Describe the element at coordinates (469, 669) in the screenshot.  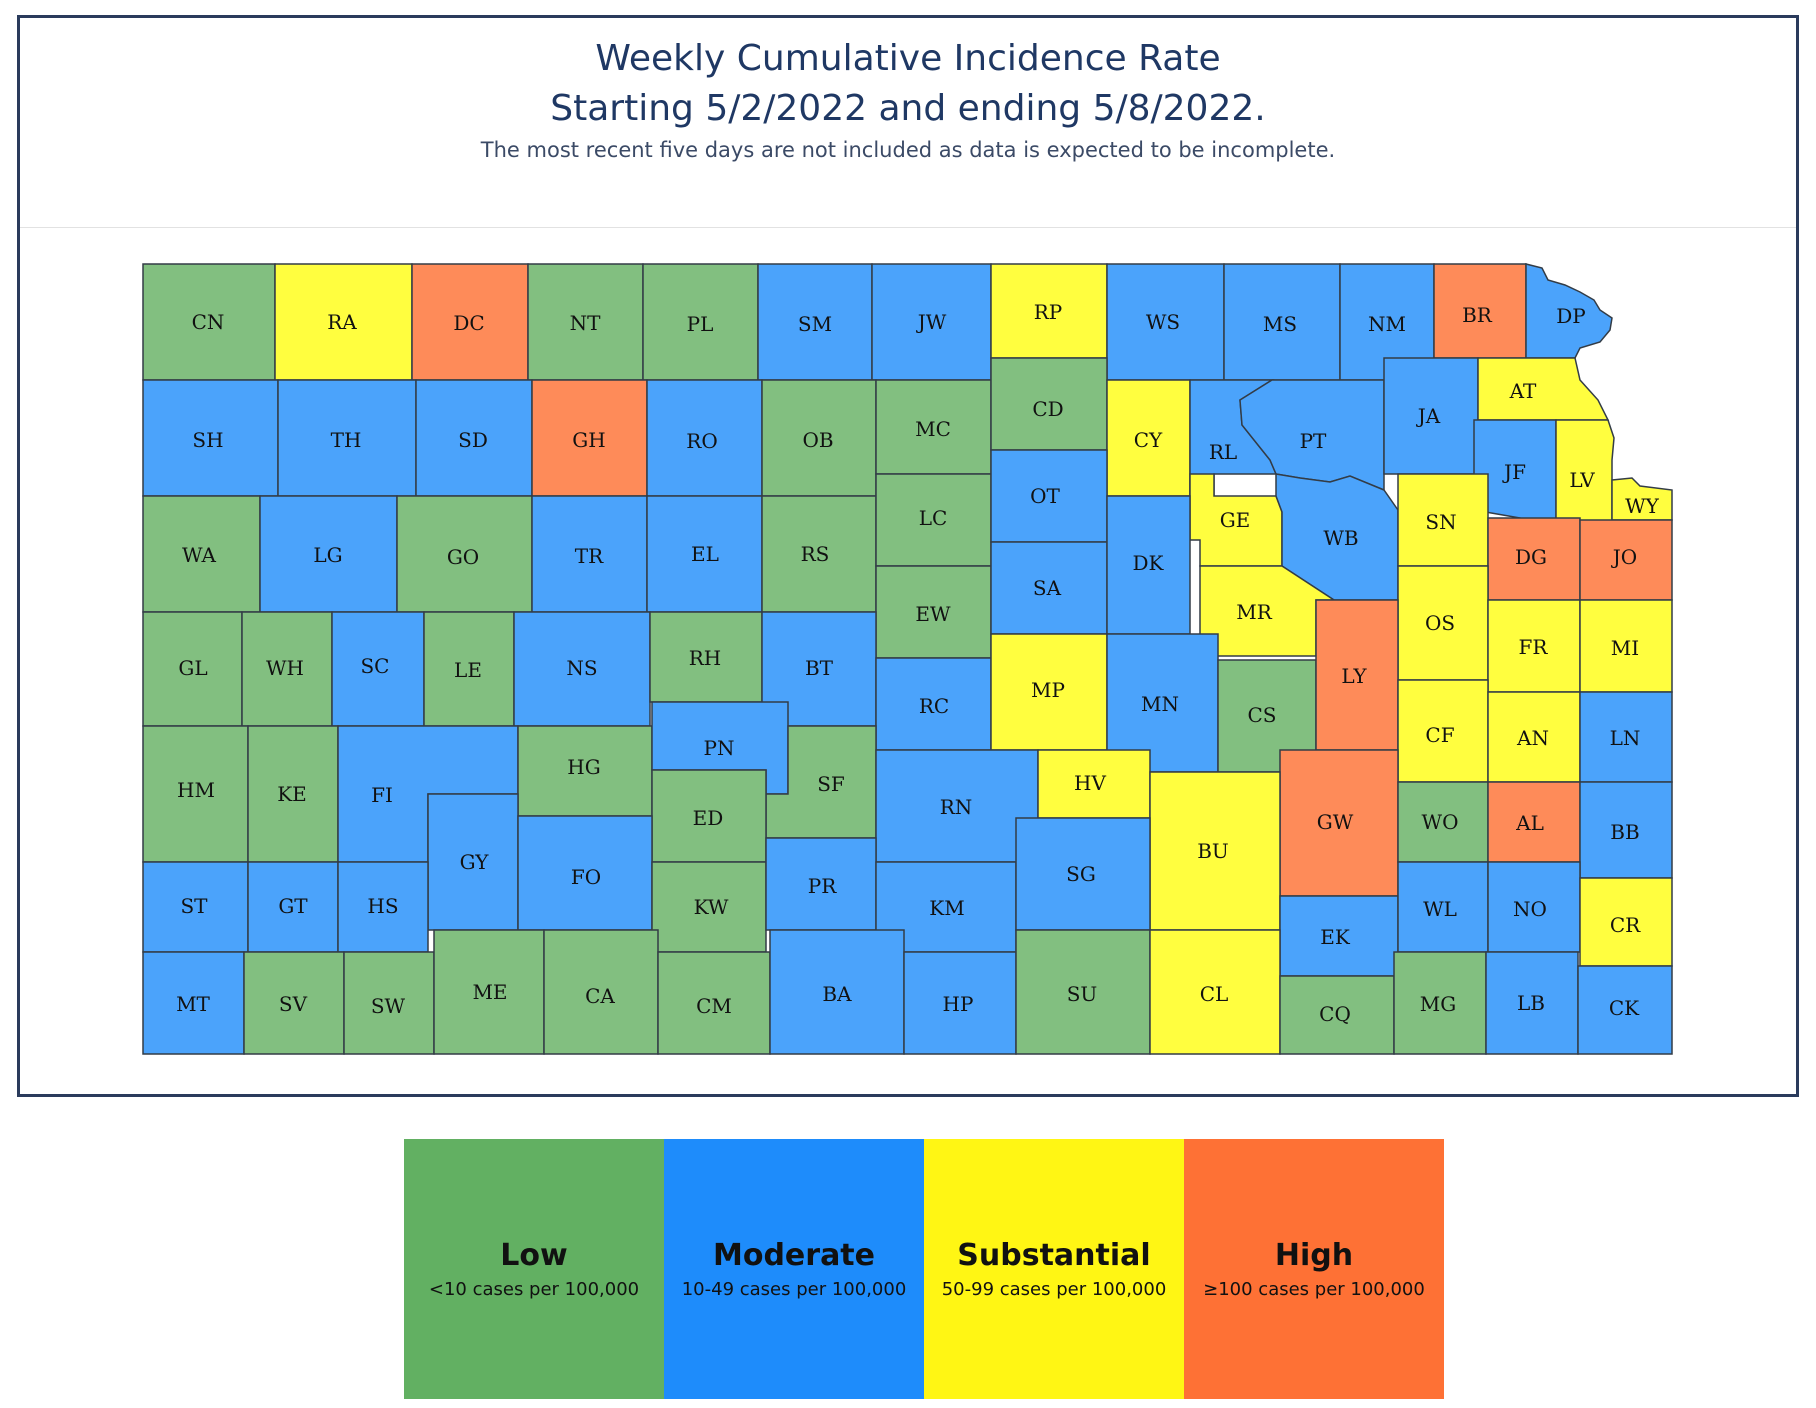
I see `county-le: LE` at that location.